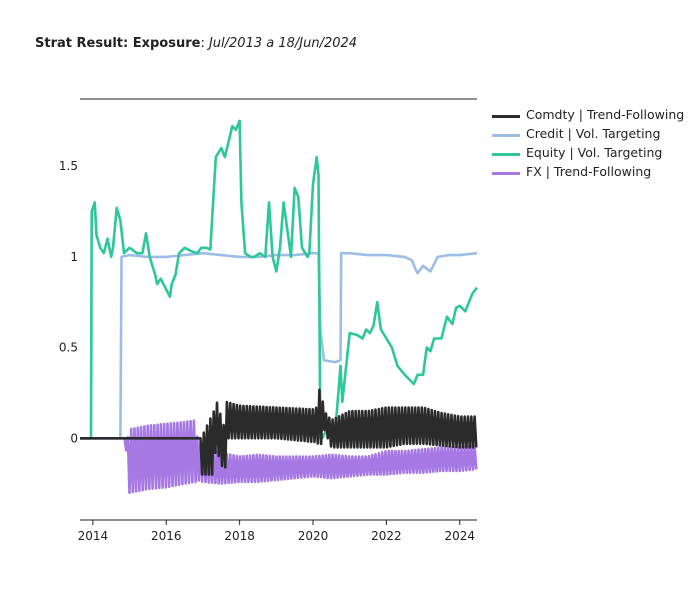  I want to click on y-tick-label-1: 1, so click(74, 257).